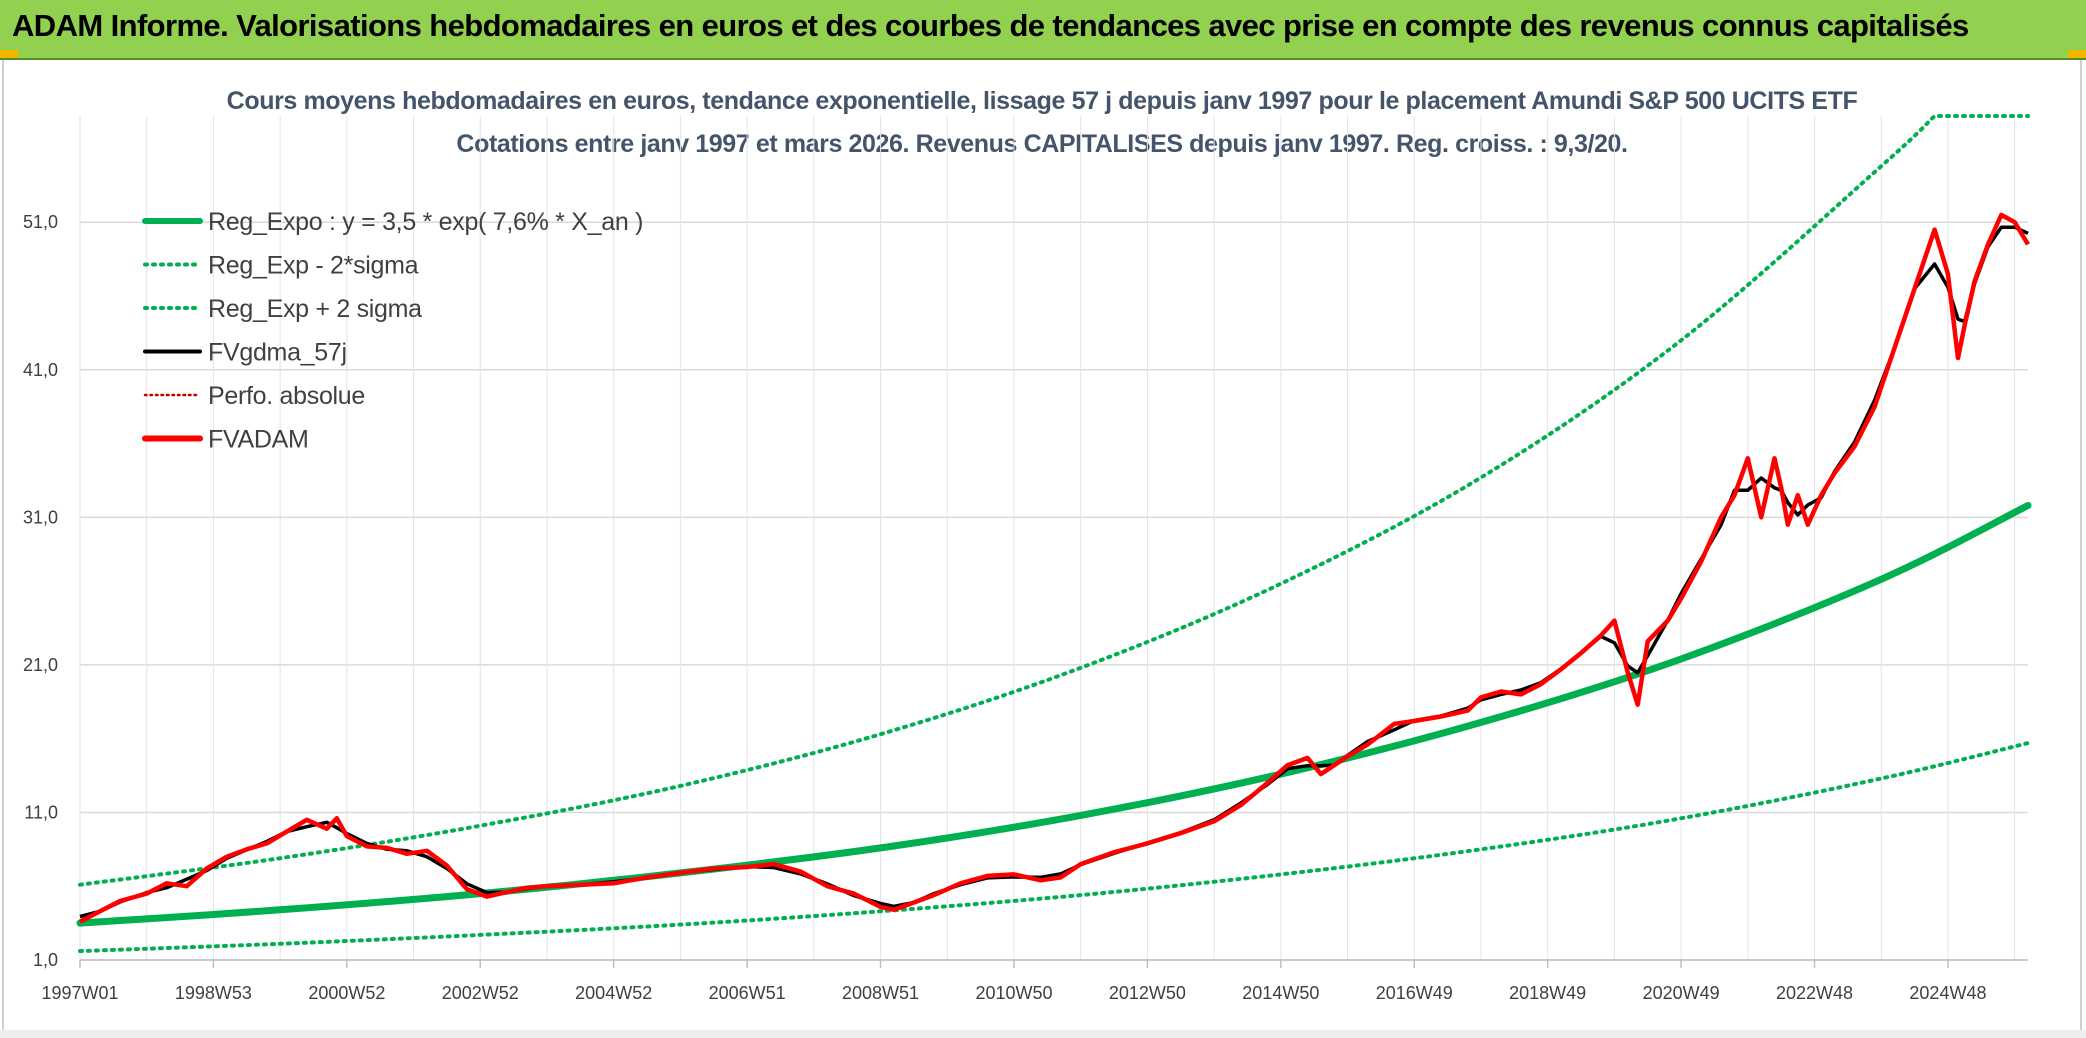 This screenshot has height=1038, width=2086. I want to click on y-tick-label: 21,0, so click(40, 665).